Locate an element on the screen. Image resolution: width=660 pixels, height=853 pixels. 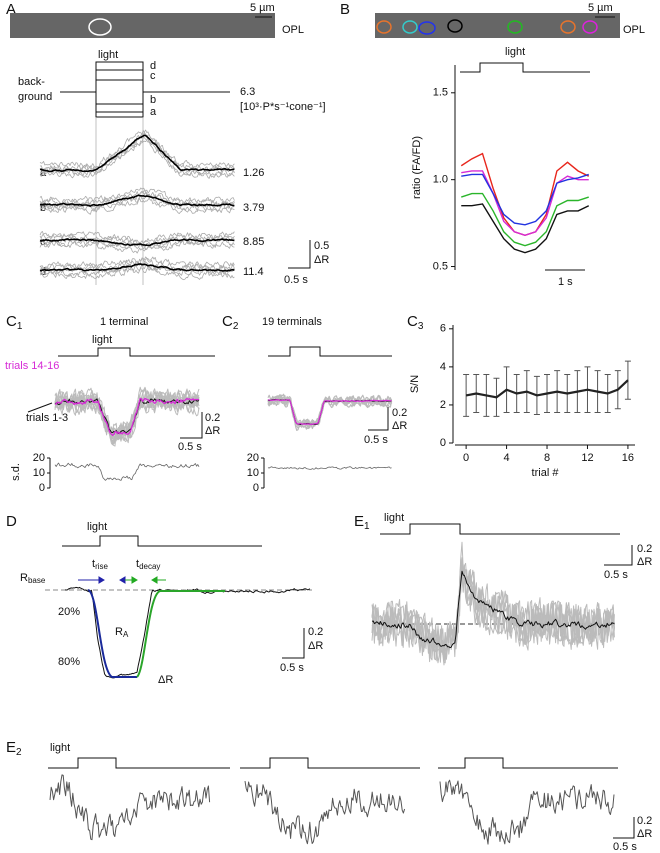
panel-label: C1 is located at coordinates (14, 322).